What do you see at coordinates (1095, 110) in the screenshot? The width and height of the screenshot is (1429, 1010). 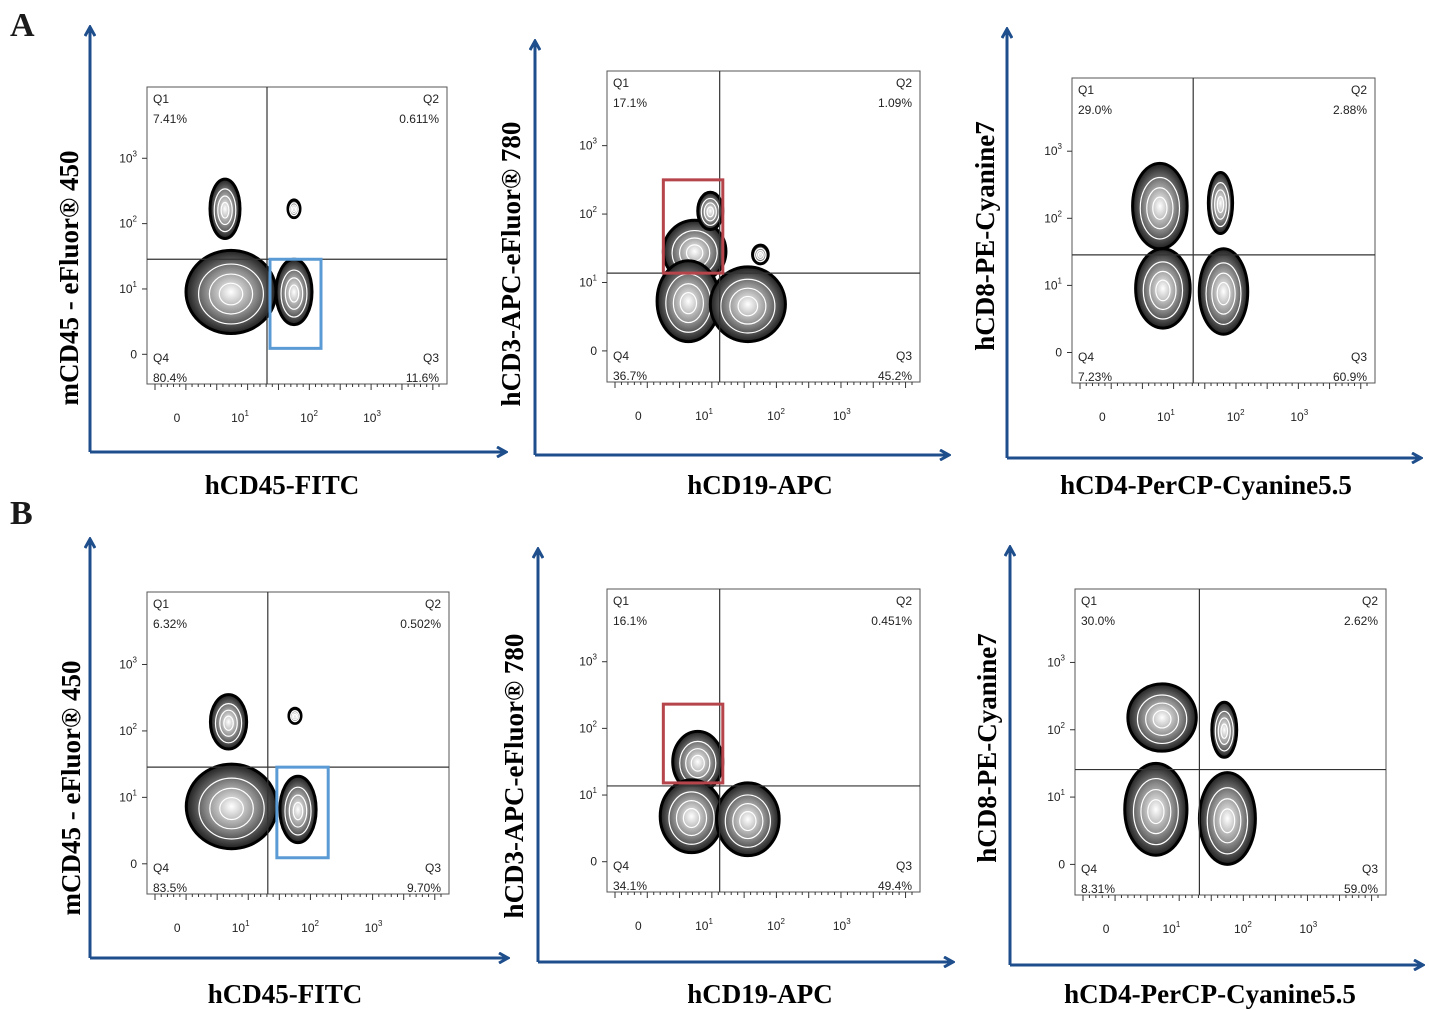 I see `quadrant-percent-q1: 29.0%` at bounding box center [1095, 110].